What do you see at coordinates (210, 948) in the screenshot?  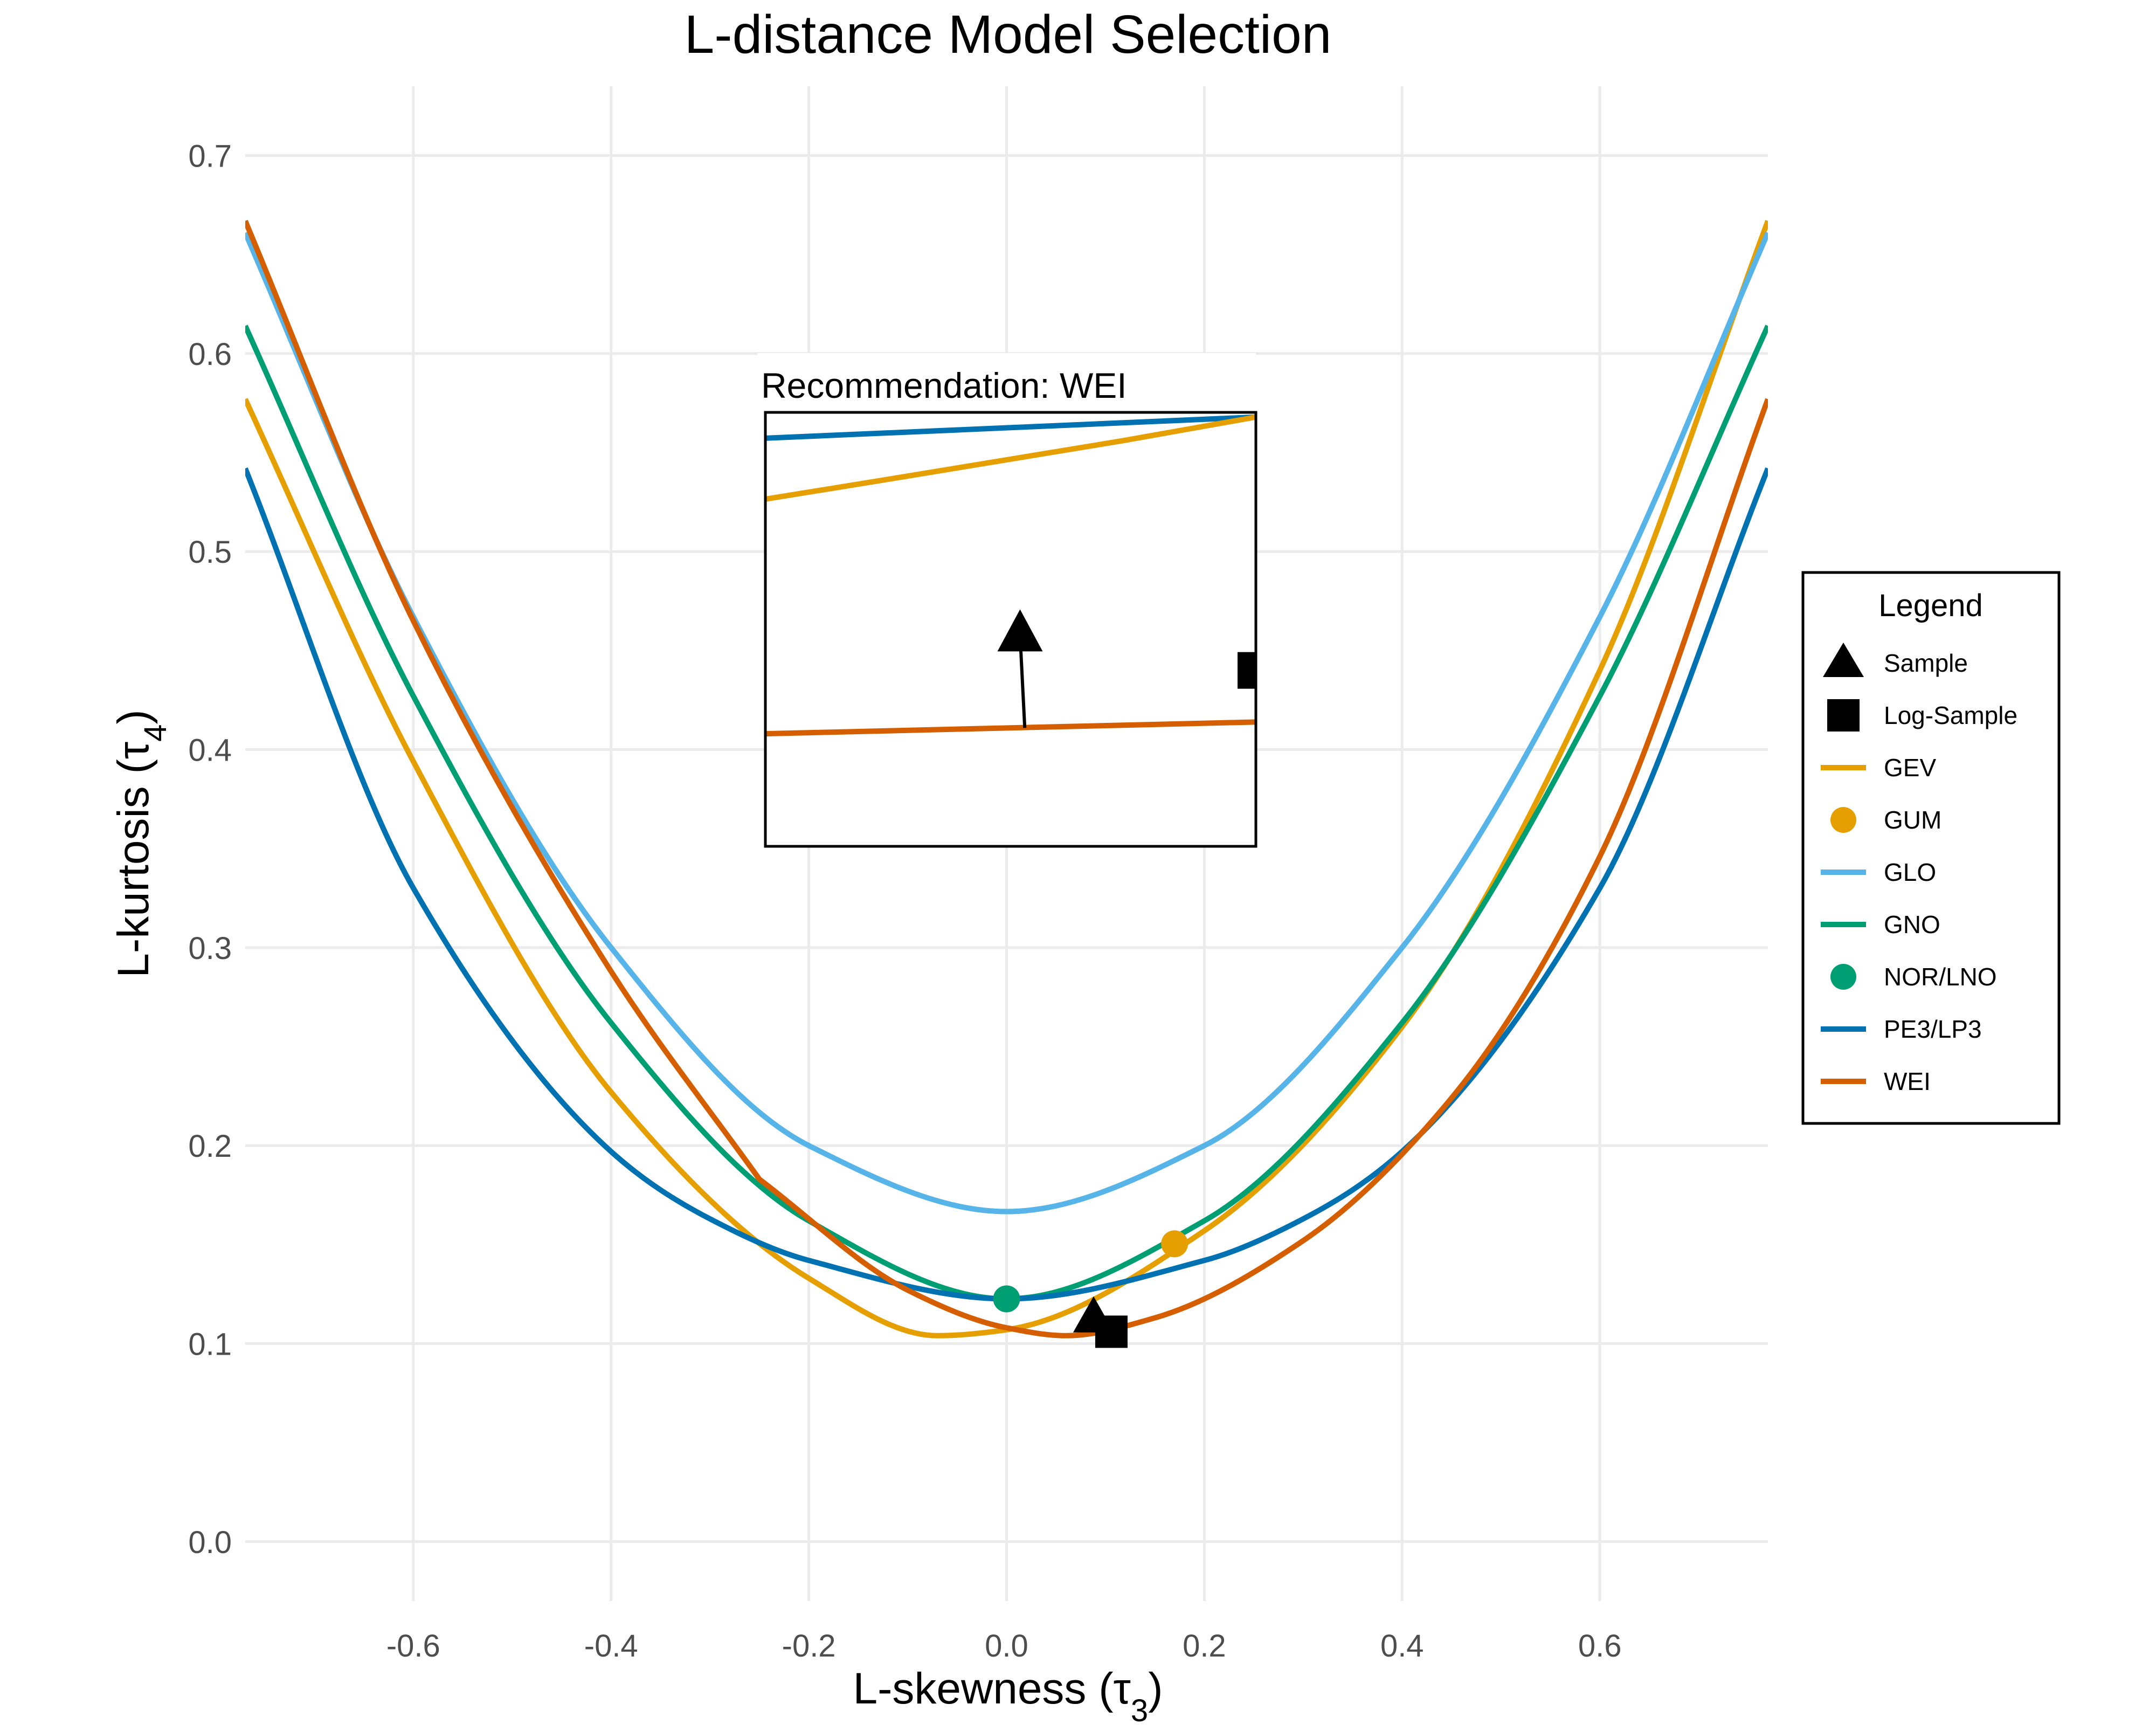 I see `y-tick-label: 0.3` at bounding box center [210, 948].